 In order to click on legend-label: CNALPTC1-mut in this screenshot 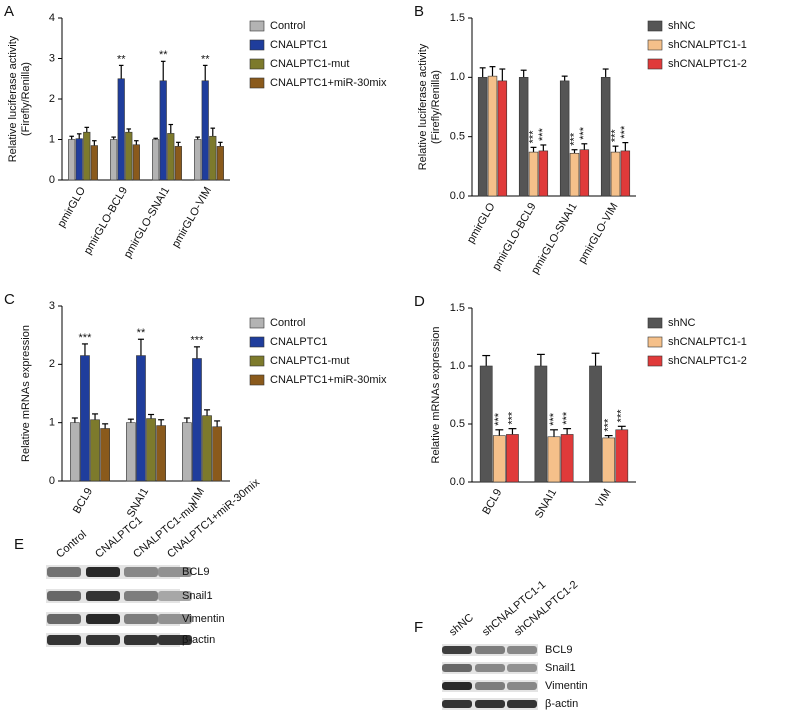, I will do `click(309, 361)`.